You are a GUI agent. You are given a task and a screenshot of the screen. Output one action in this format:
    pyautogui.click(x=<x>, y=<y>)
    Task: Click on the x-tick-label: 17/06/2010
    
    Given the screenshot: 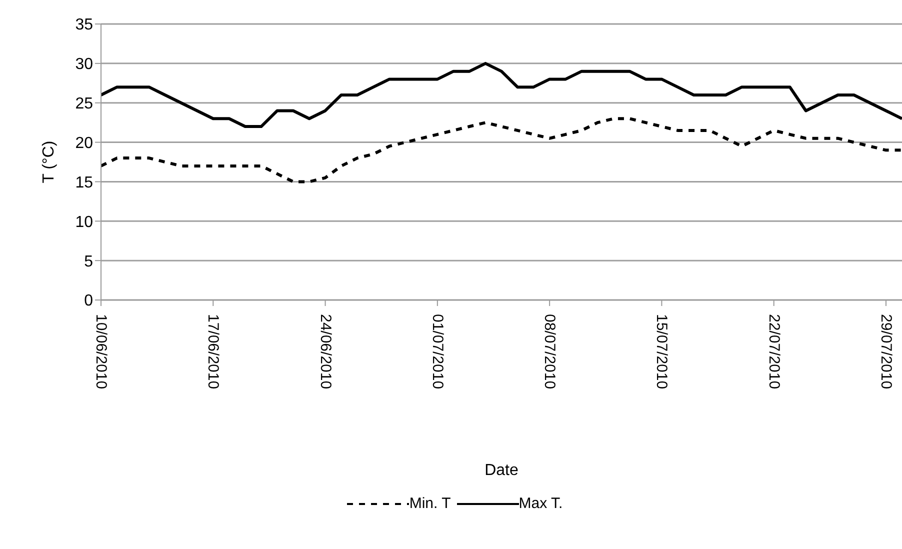 What is the action you would take?
    pyautogui.click(x=213, y=352)
    